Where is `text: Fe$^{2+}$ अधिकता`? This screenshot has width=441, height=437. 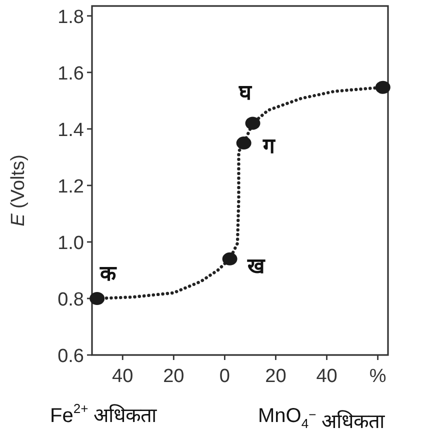
text: Fe$^{2+}$ अधिकता is located at coordinates (104, 414).